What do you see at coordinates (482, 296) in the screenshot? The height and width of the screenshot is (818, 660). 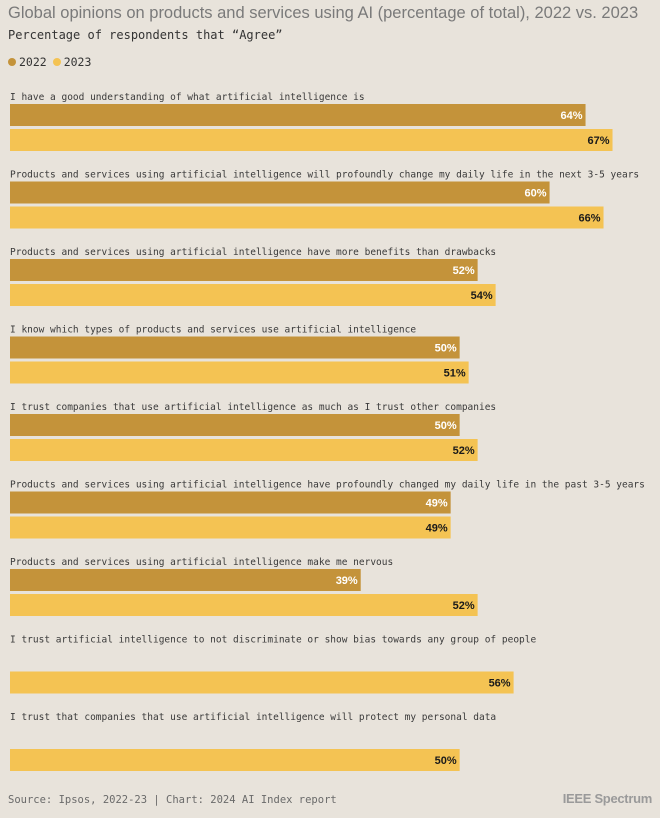 I see `value-label-2023: 54%` at bounding box center [482, 296].